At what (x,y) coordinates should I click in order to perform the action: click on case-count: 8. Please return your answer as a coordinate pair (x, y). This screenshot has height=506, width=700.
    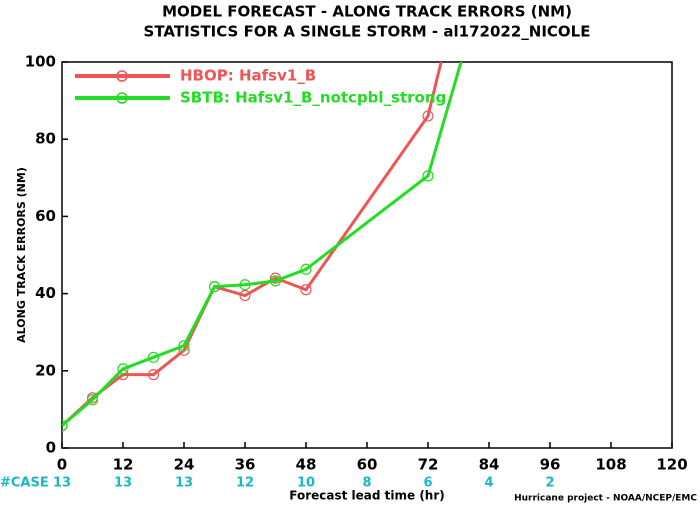
    Looking at the image, I should click on (366, 483).